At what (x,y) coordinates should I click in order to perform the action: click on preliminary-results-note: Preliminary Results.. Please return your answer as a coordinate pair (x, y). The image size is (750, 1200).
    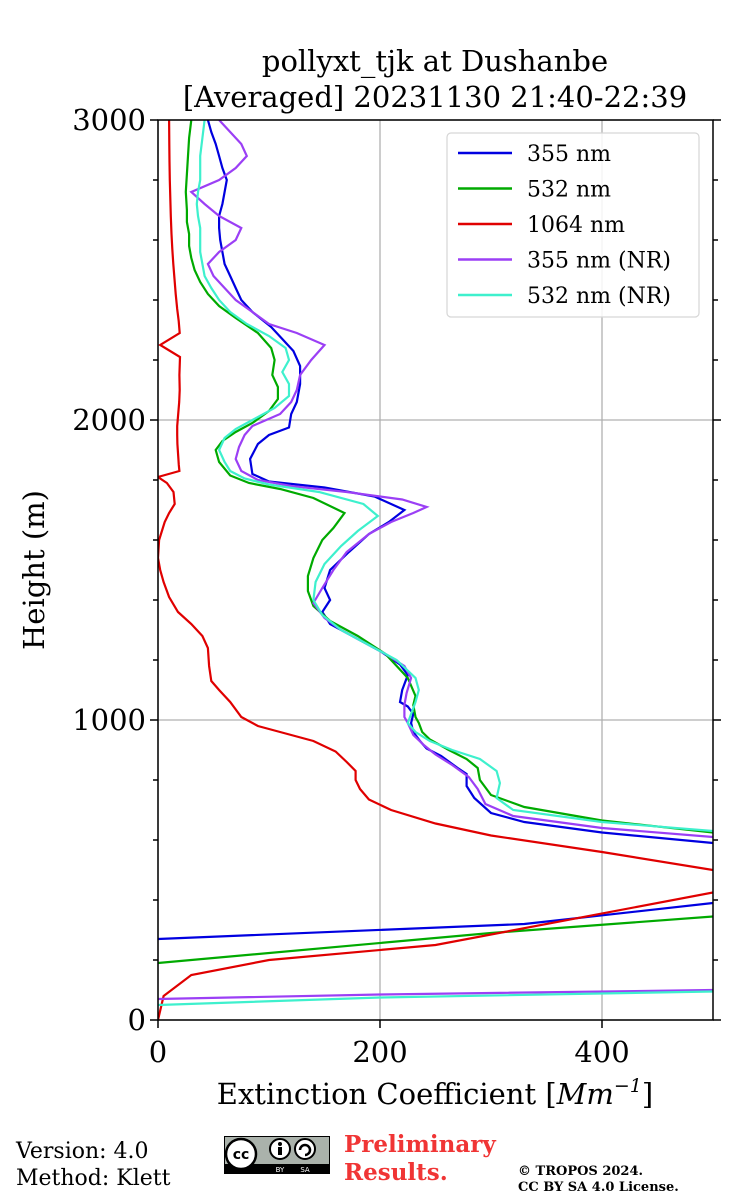
    Looking at the image, I should click on (420, 1158).